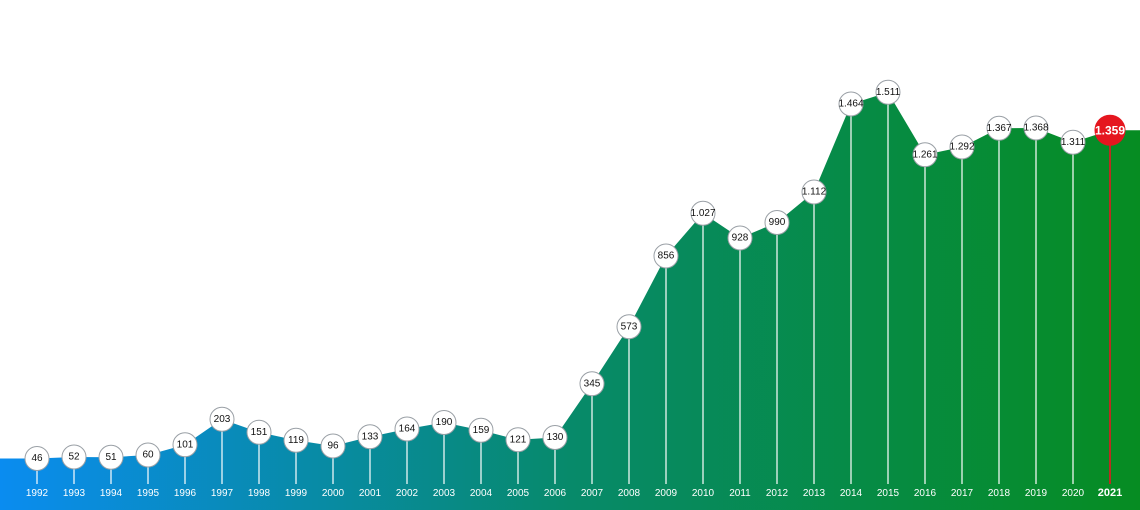  I want to click on x-tick-label: 2005, so click(518, 493).